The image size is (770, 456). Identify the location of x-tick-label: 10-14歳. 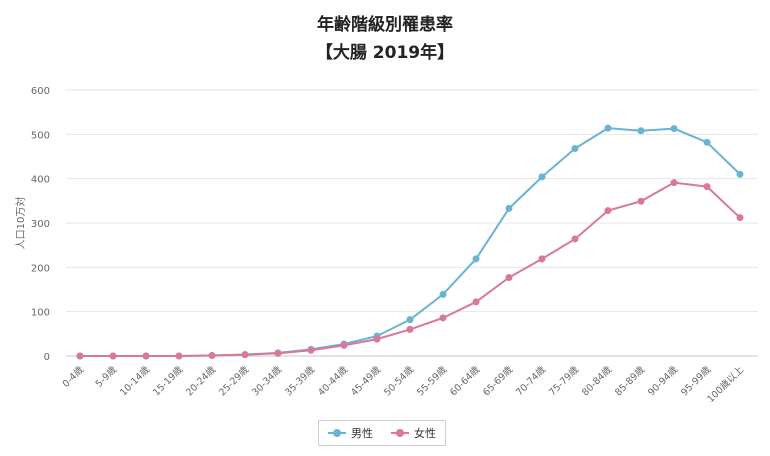
(134, 380).